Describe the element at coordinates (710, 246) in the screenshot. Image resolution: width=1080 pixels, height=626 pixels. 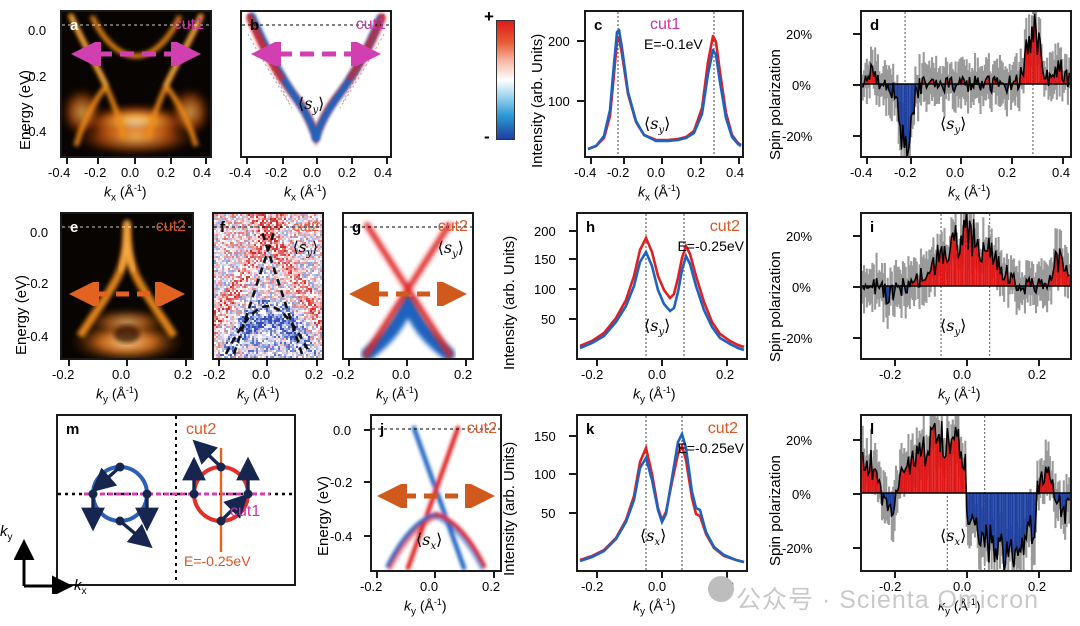
I see `panel-h-energy-label: E=-0.25eV` at that location.